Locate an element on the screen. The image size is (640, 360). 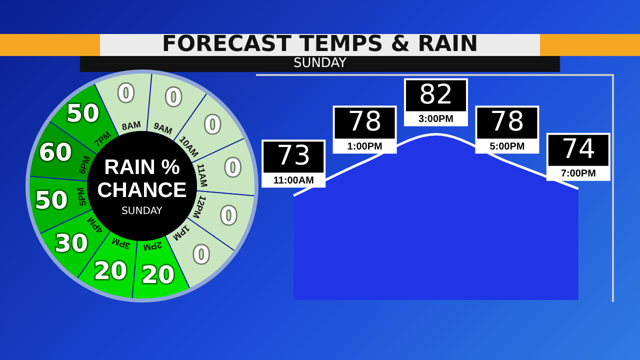
category-label: 1:00PM is located at coordinates (364, 146).